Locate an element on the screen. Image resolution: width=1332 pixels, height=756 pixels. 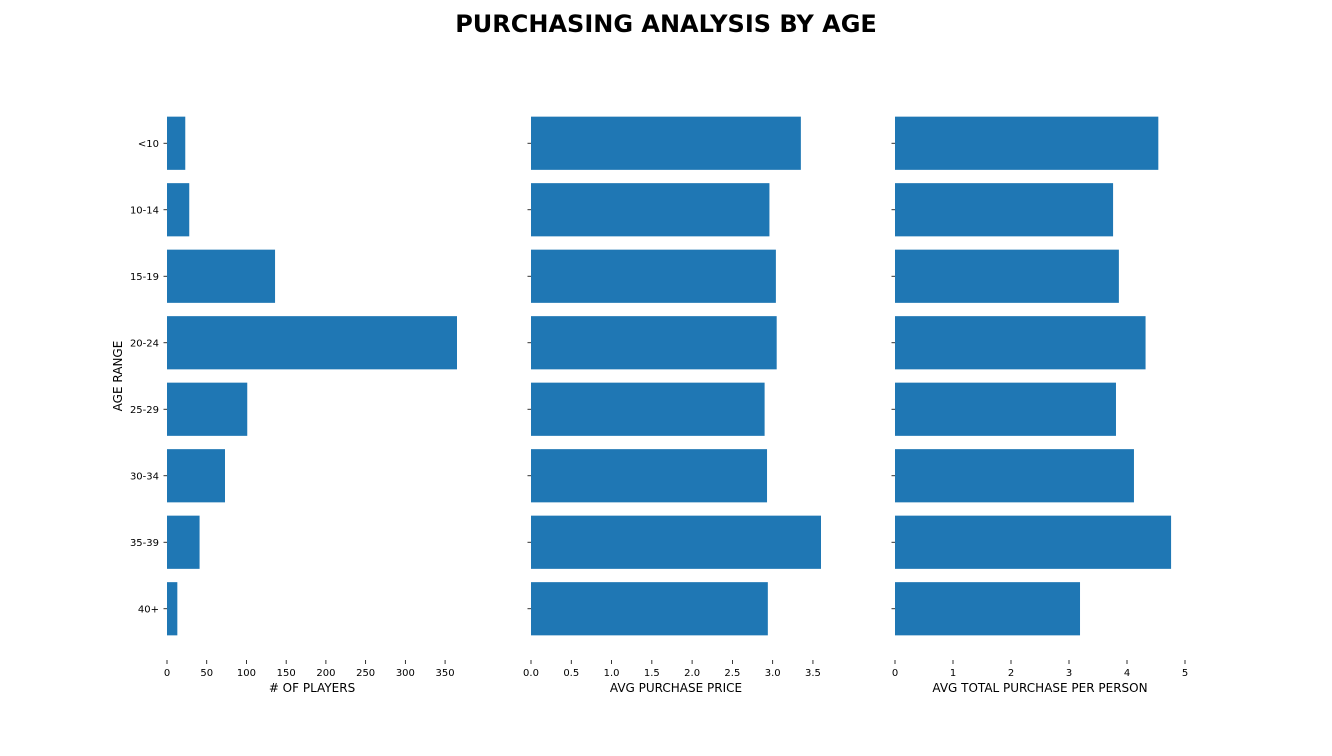
x-tick-label-panel1-2: 50 is located at coordinates (206, 673).